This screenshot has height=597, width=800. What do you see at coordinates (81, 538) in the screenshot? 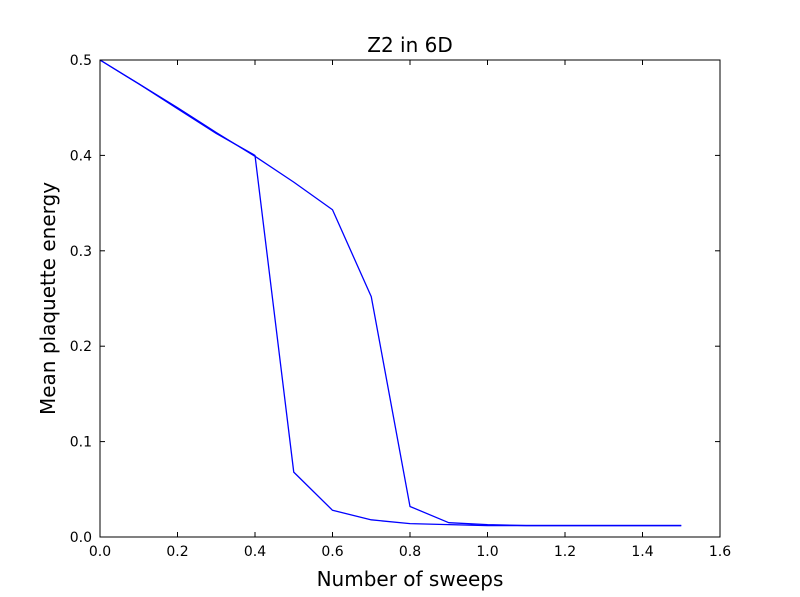
I see `y-tick-label: 0.0` at bounding box center [81, 538].